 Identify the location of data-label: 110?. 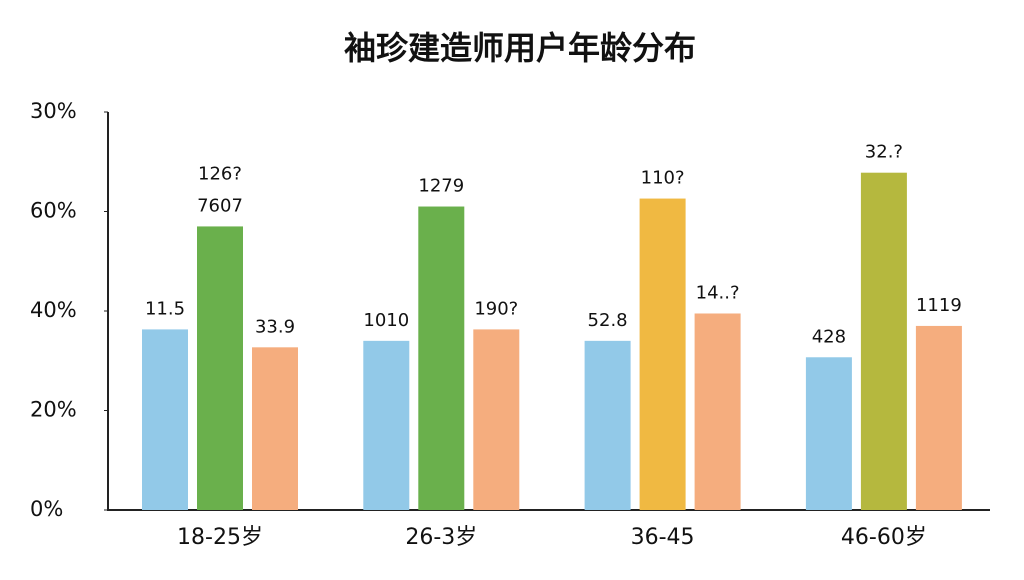
(663, 178).